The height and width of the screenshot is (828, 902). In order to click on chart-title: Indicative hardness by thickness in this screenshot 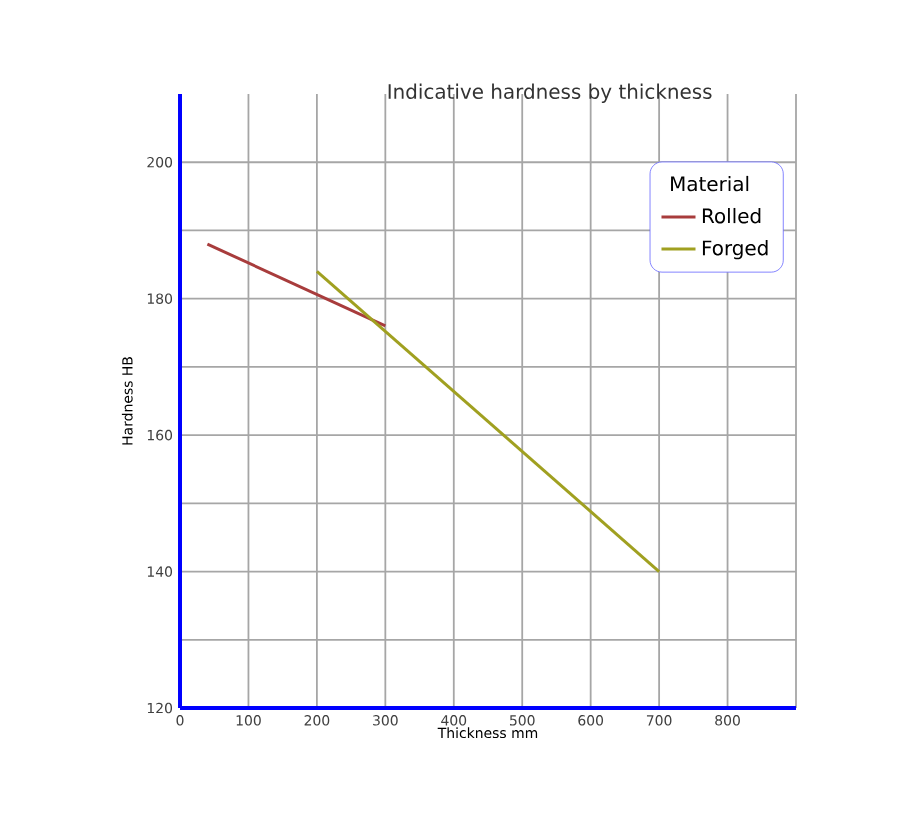, I will do `click(550, 93)`.